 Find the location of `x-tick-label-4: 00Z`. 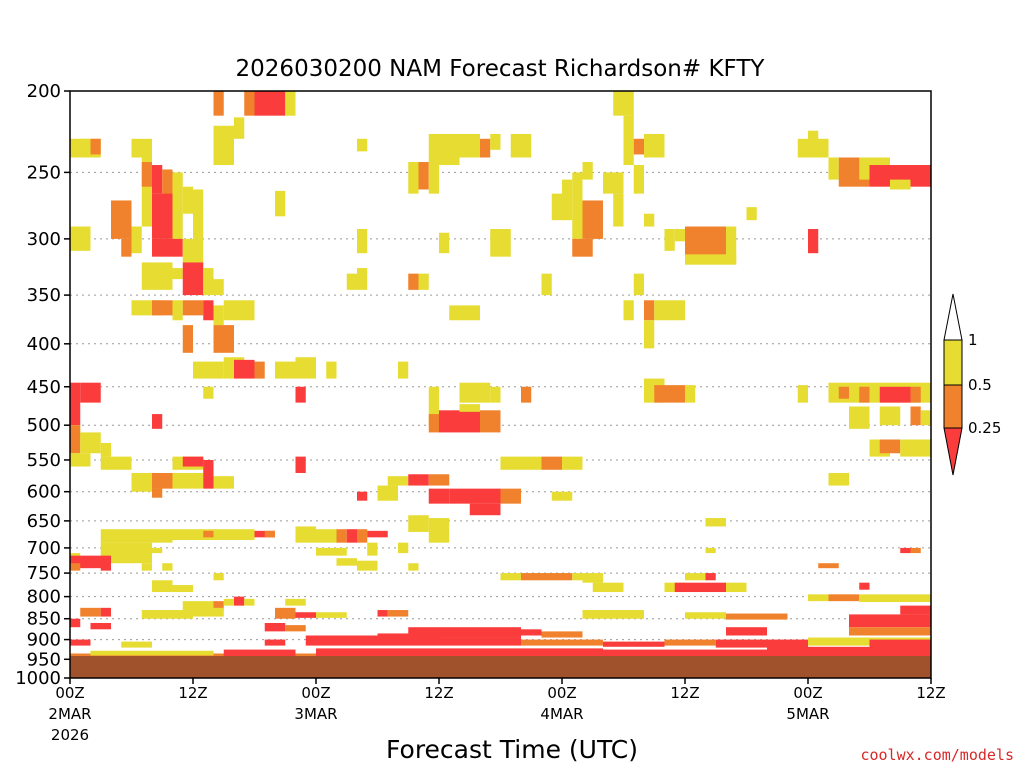

x-tick-label-4: 00Z is located at coordinates (561, 693).